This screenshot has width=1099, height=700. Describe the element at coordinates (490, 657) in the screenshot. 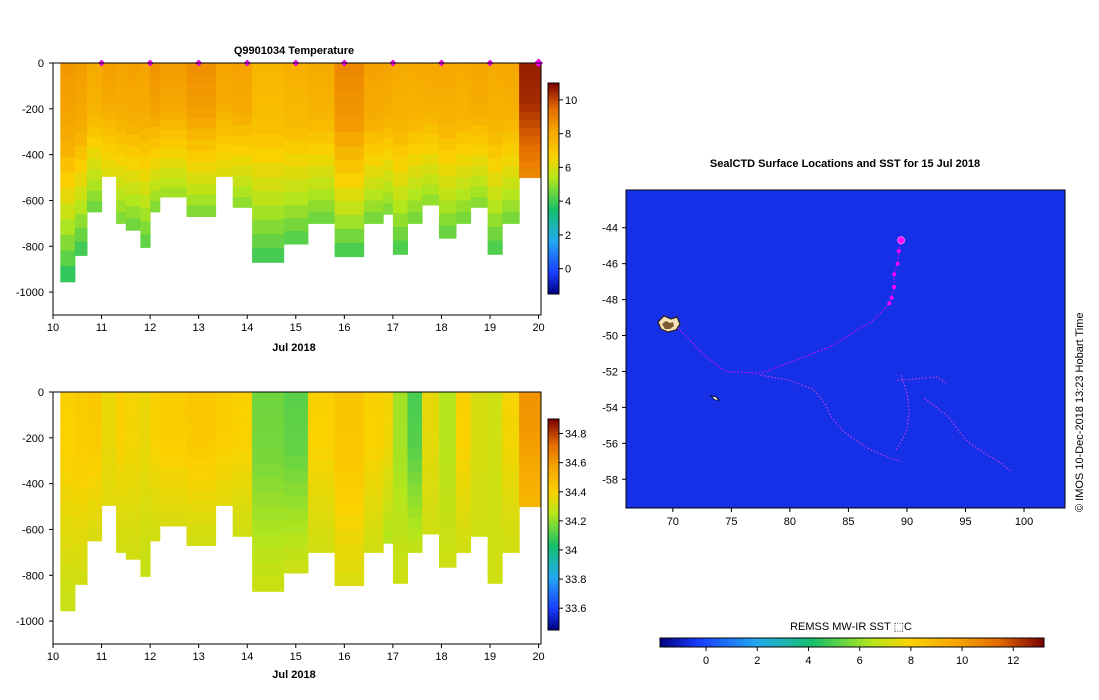

I see `x-tick-label: 19` at that location.